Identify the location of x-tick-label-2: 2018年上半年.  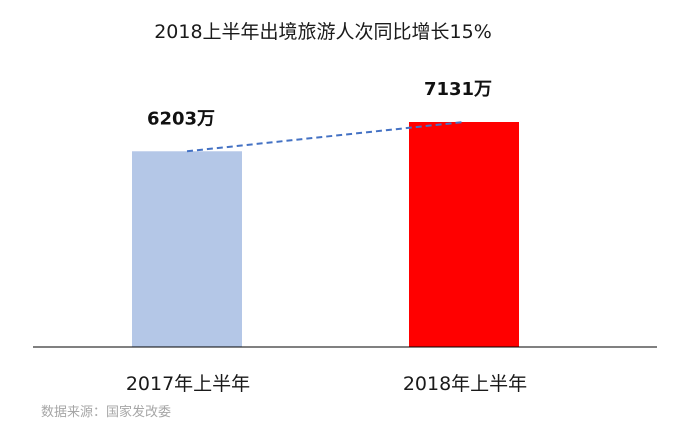
(465, 384).